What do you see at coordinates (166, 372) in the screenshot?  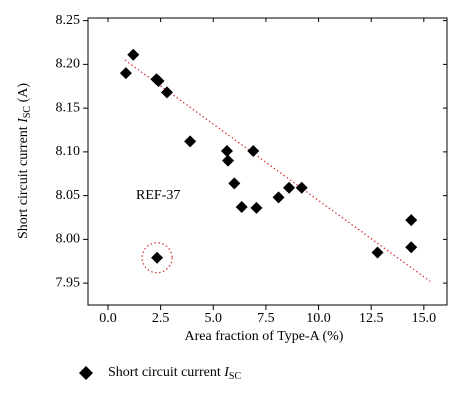 I see `legend-text: Short circuit current` at bounding box center [166, 372].